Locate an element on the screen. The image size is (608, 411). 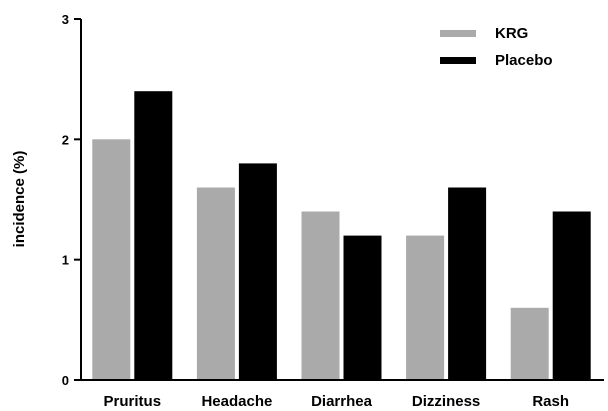
legend-swatch-placebo is located at coordinates (458, 60).